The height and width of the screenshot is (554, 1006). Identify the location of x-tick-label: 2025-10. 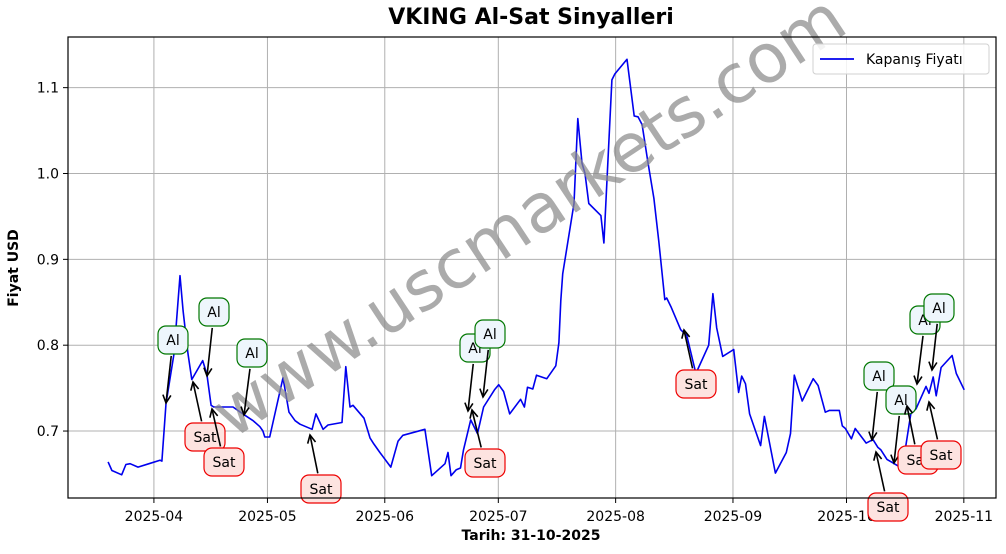
(846, 517).